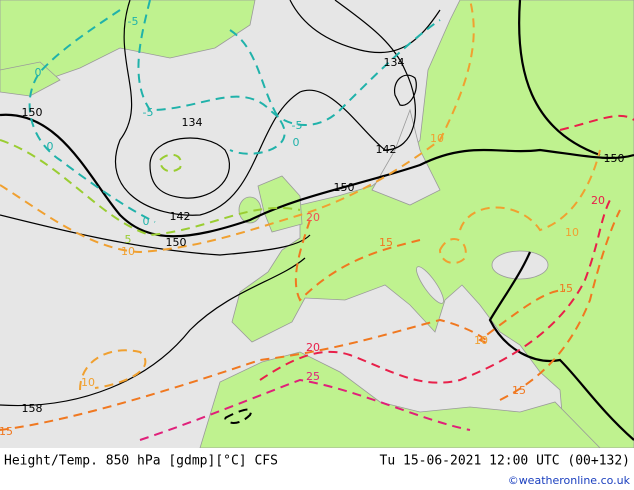 Image resolution: width=634 pixels, height=490 pixels. What do you see at coordinates (569, 480) in the screenshot?
I see `credit: ©weatheronline.co.uk` at bounding box center [569, 480].